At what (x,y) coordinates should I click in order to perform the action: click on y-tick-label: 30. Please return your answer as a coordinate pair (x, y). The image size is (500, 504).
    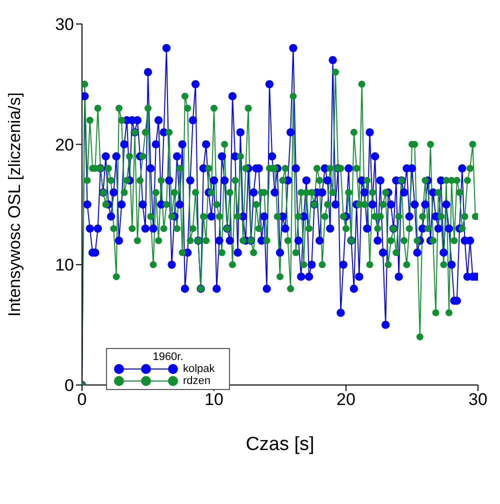
    Looking at the image, I should click on (64, 24).